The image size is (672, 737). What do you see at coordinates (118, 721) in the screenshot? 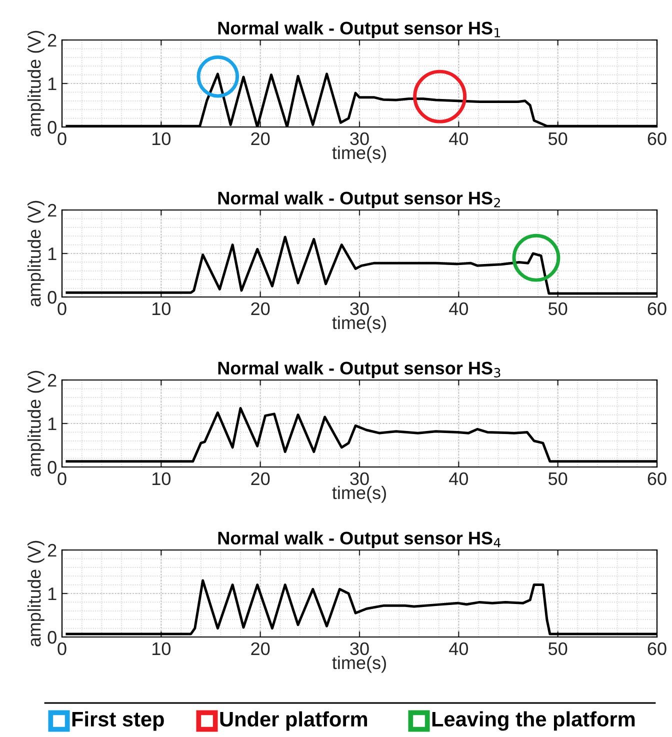
I see `text: First step` at bounding box center [118, 721].